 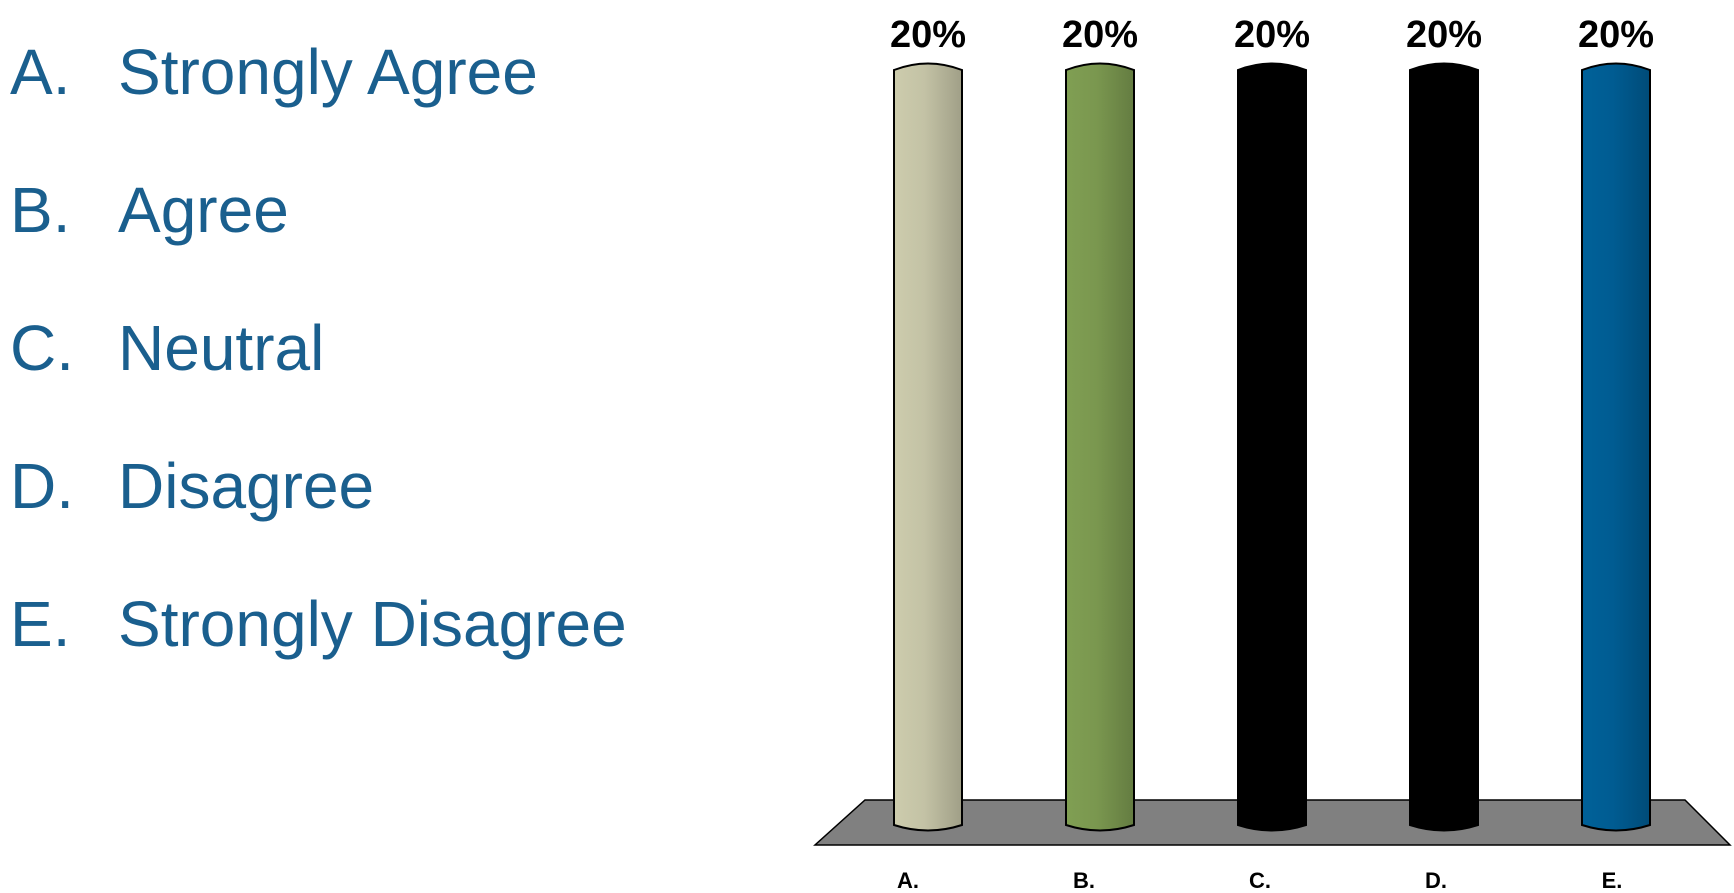 I want to click on option-letter: B., so click(x=40, y=210).